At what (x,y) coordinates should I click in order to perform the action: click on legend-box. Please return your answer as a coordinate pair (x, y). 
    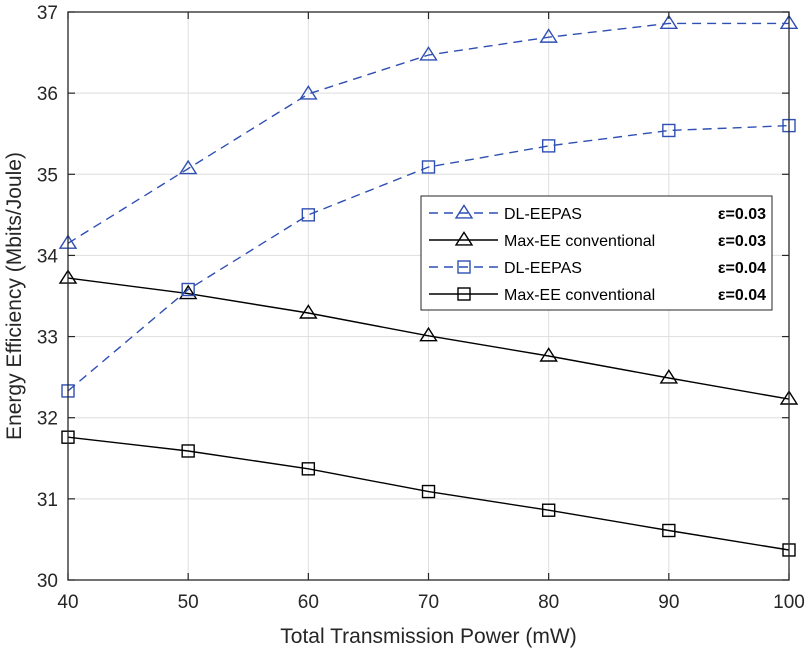
    Looking at the image, I should click on (596, 253).